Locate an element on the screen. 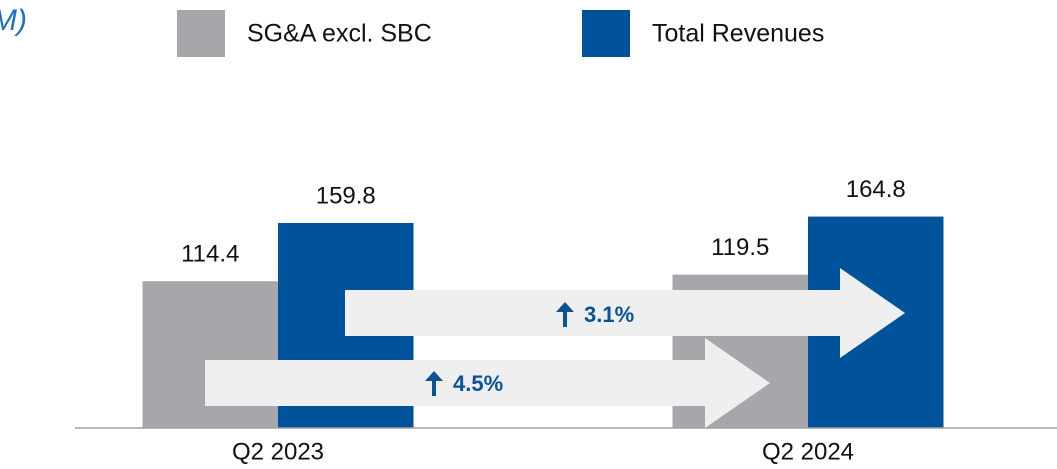  annotation: 4.5% is located at coordinates (478, 383).